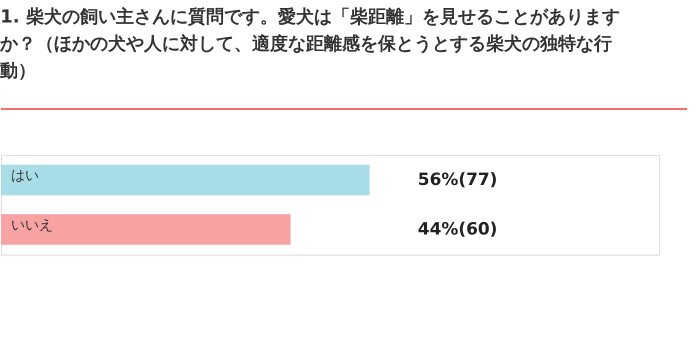 The height and width of the screenshot is (356, 698). I want to click on y-tick-label: いいえ, so click(31, 225).